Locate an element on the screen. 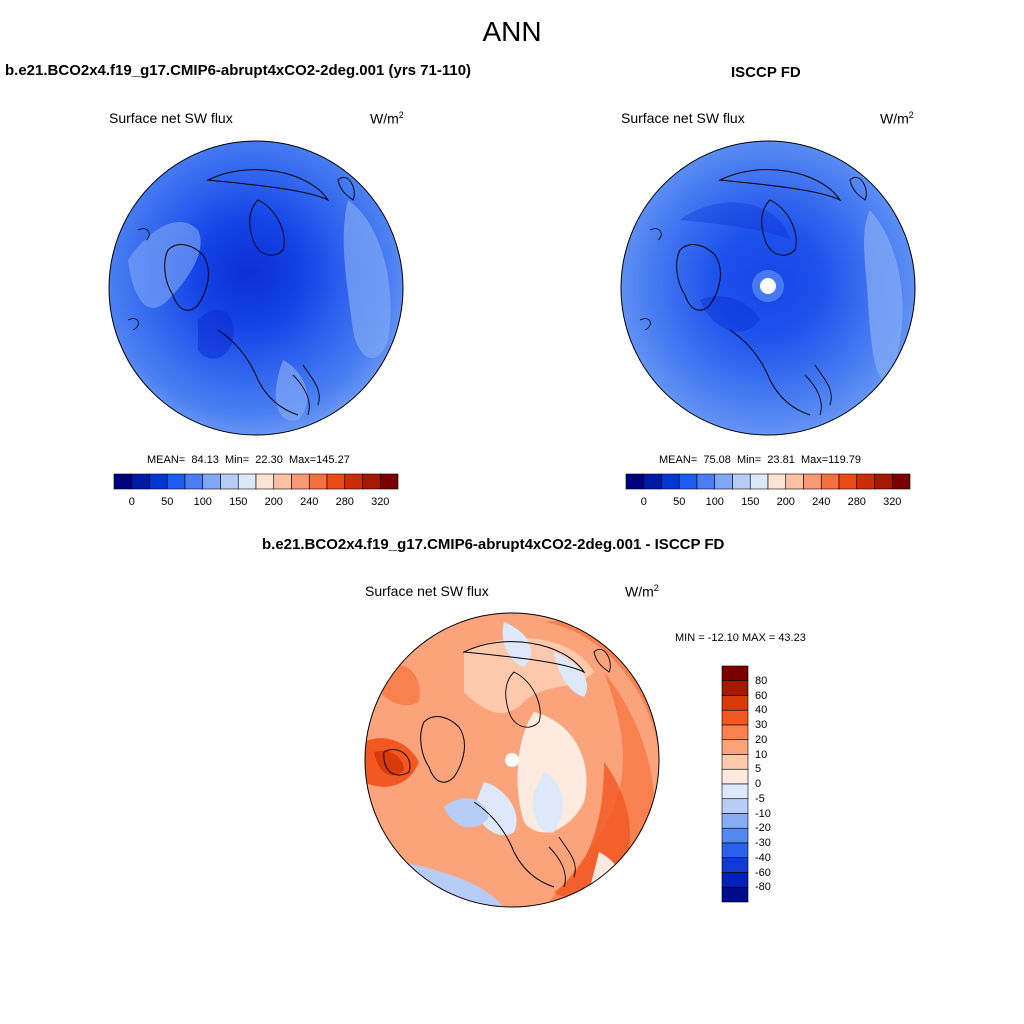 The image size is (1024, 1024). panel-3-stats: MIN = -12.10 MAX = 43.23 is located at coordinates (740, 638).